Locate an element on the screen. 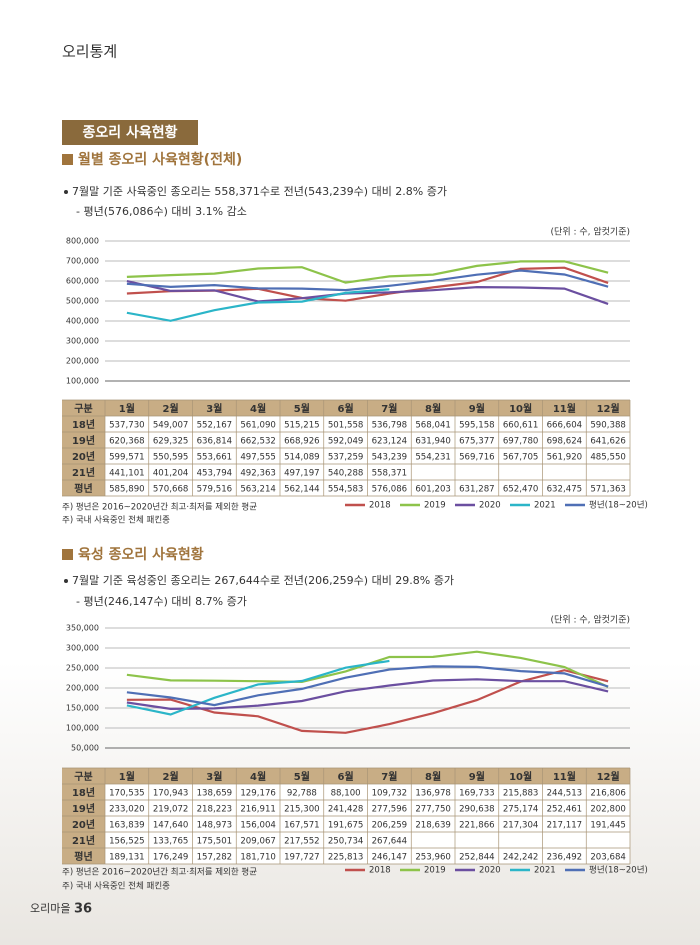 The image size is (700, 945). table-cell: 246,147 is located at coordinates (390, 858).